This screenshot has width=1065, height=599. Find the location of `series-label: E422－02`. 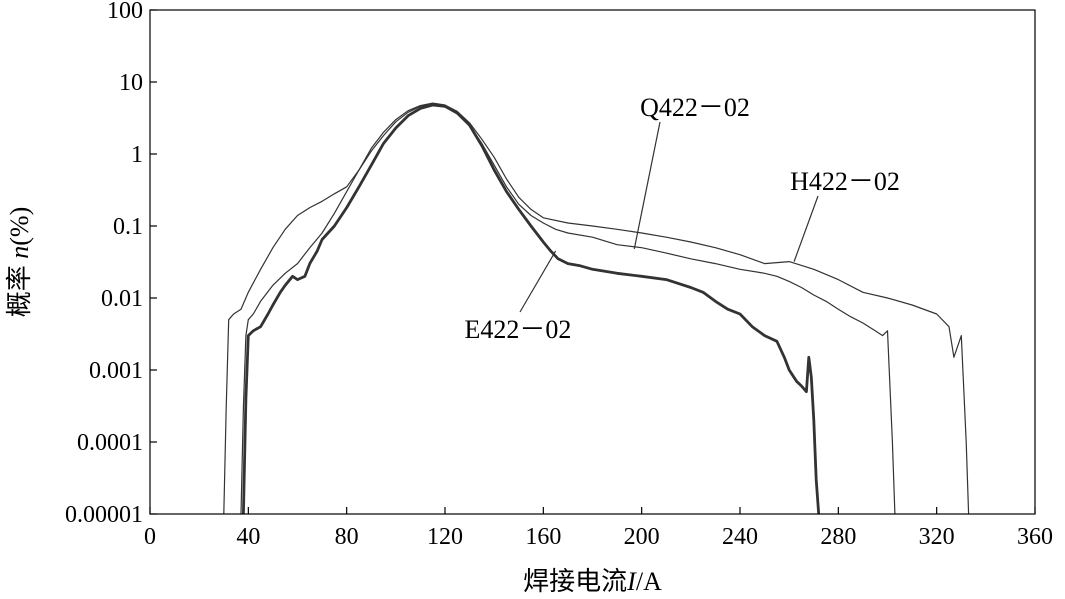

series-label: E422－02 is located at coordinates (518, 329).